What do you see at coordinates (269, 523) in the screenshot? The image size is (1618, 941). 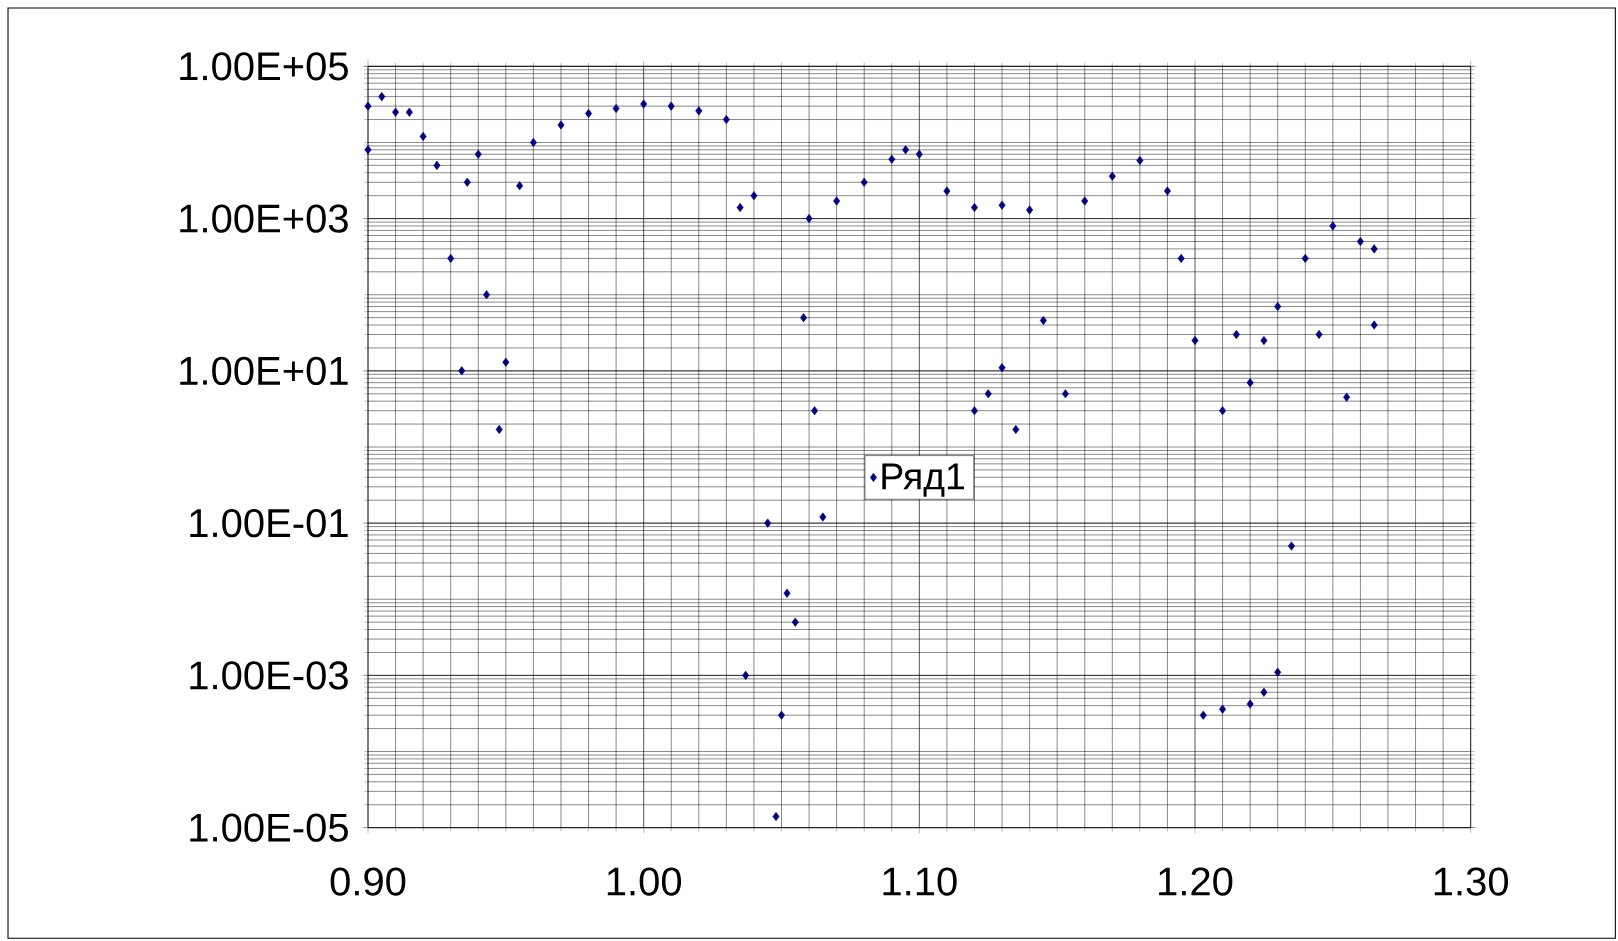 I see `y-tick-label: 1.00E-01` at bounding box center [269, 523].